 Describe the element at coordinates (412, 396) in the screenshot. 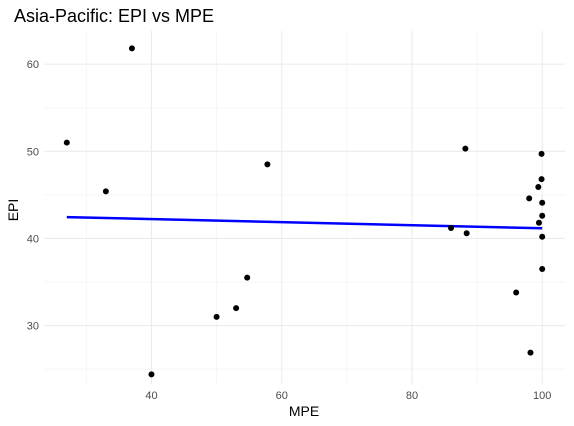

I see `x-tick-label: 80` at that location.